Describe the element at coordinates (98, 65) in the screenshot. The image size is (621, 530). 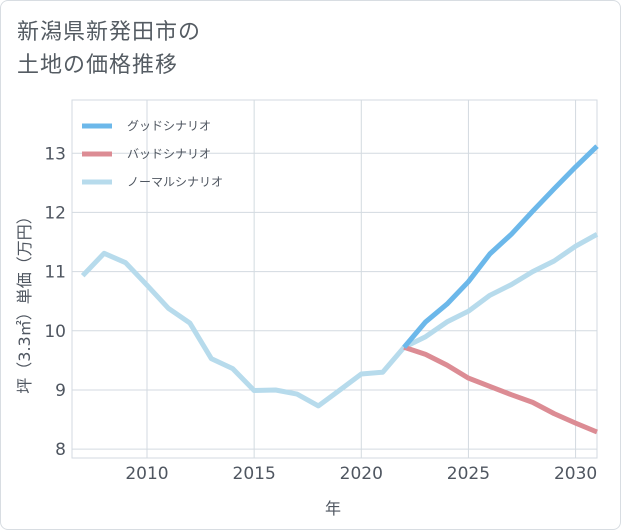
I see `chart-title-line-2: 土地の価格推移` at that location.